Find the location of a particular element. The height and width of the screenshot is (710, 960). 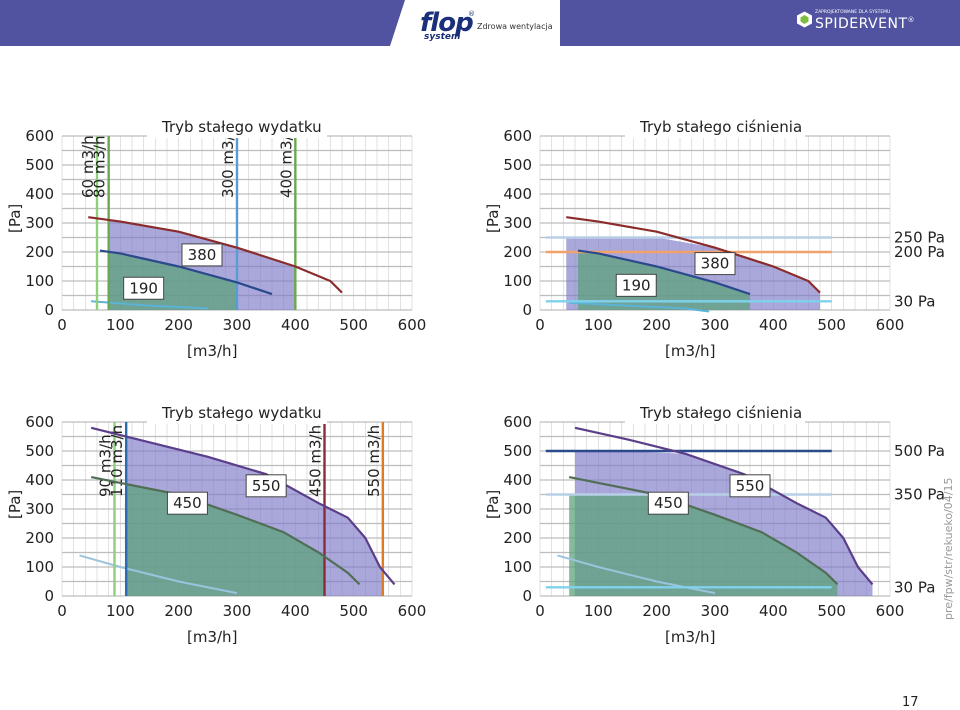

y-tick-label: 100 is located at coordinates (39, 567).